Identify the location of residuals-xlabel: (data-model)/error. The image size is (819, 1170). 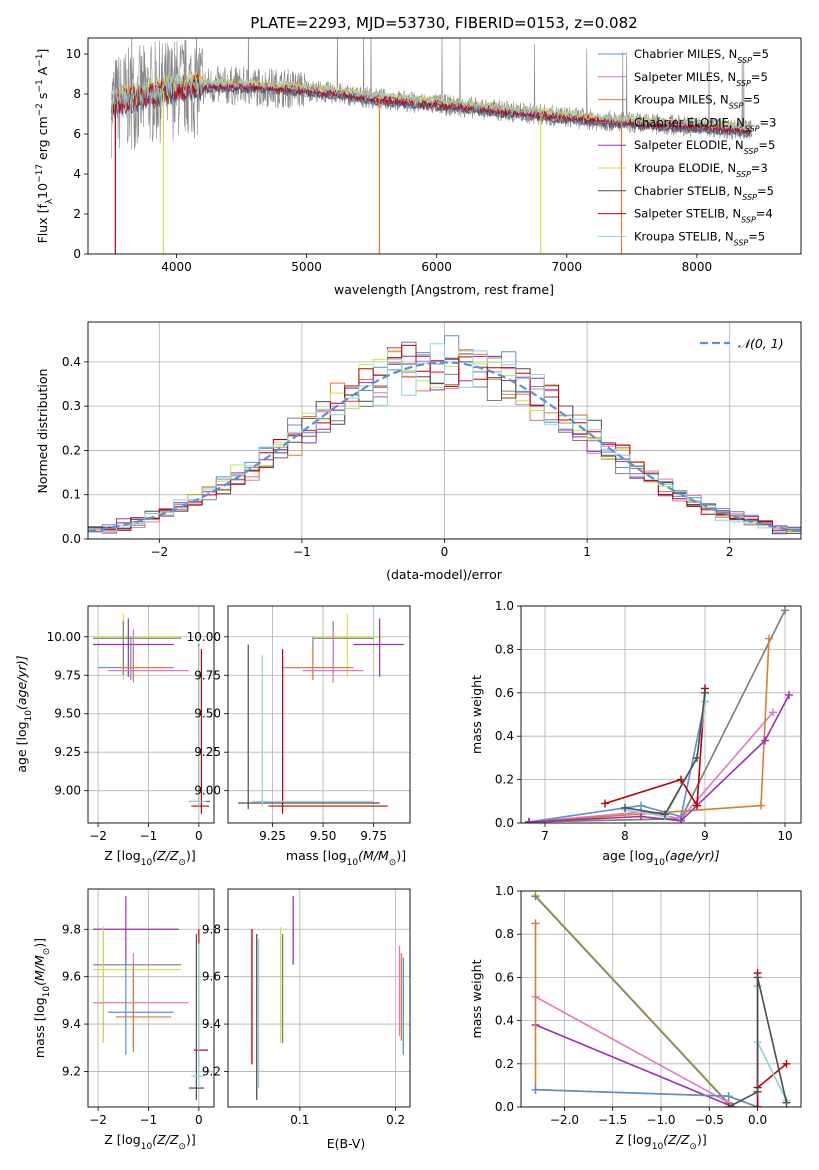
(444, 574).